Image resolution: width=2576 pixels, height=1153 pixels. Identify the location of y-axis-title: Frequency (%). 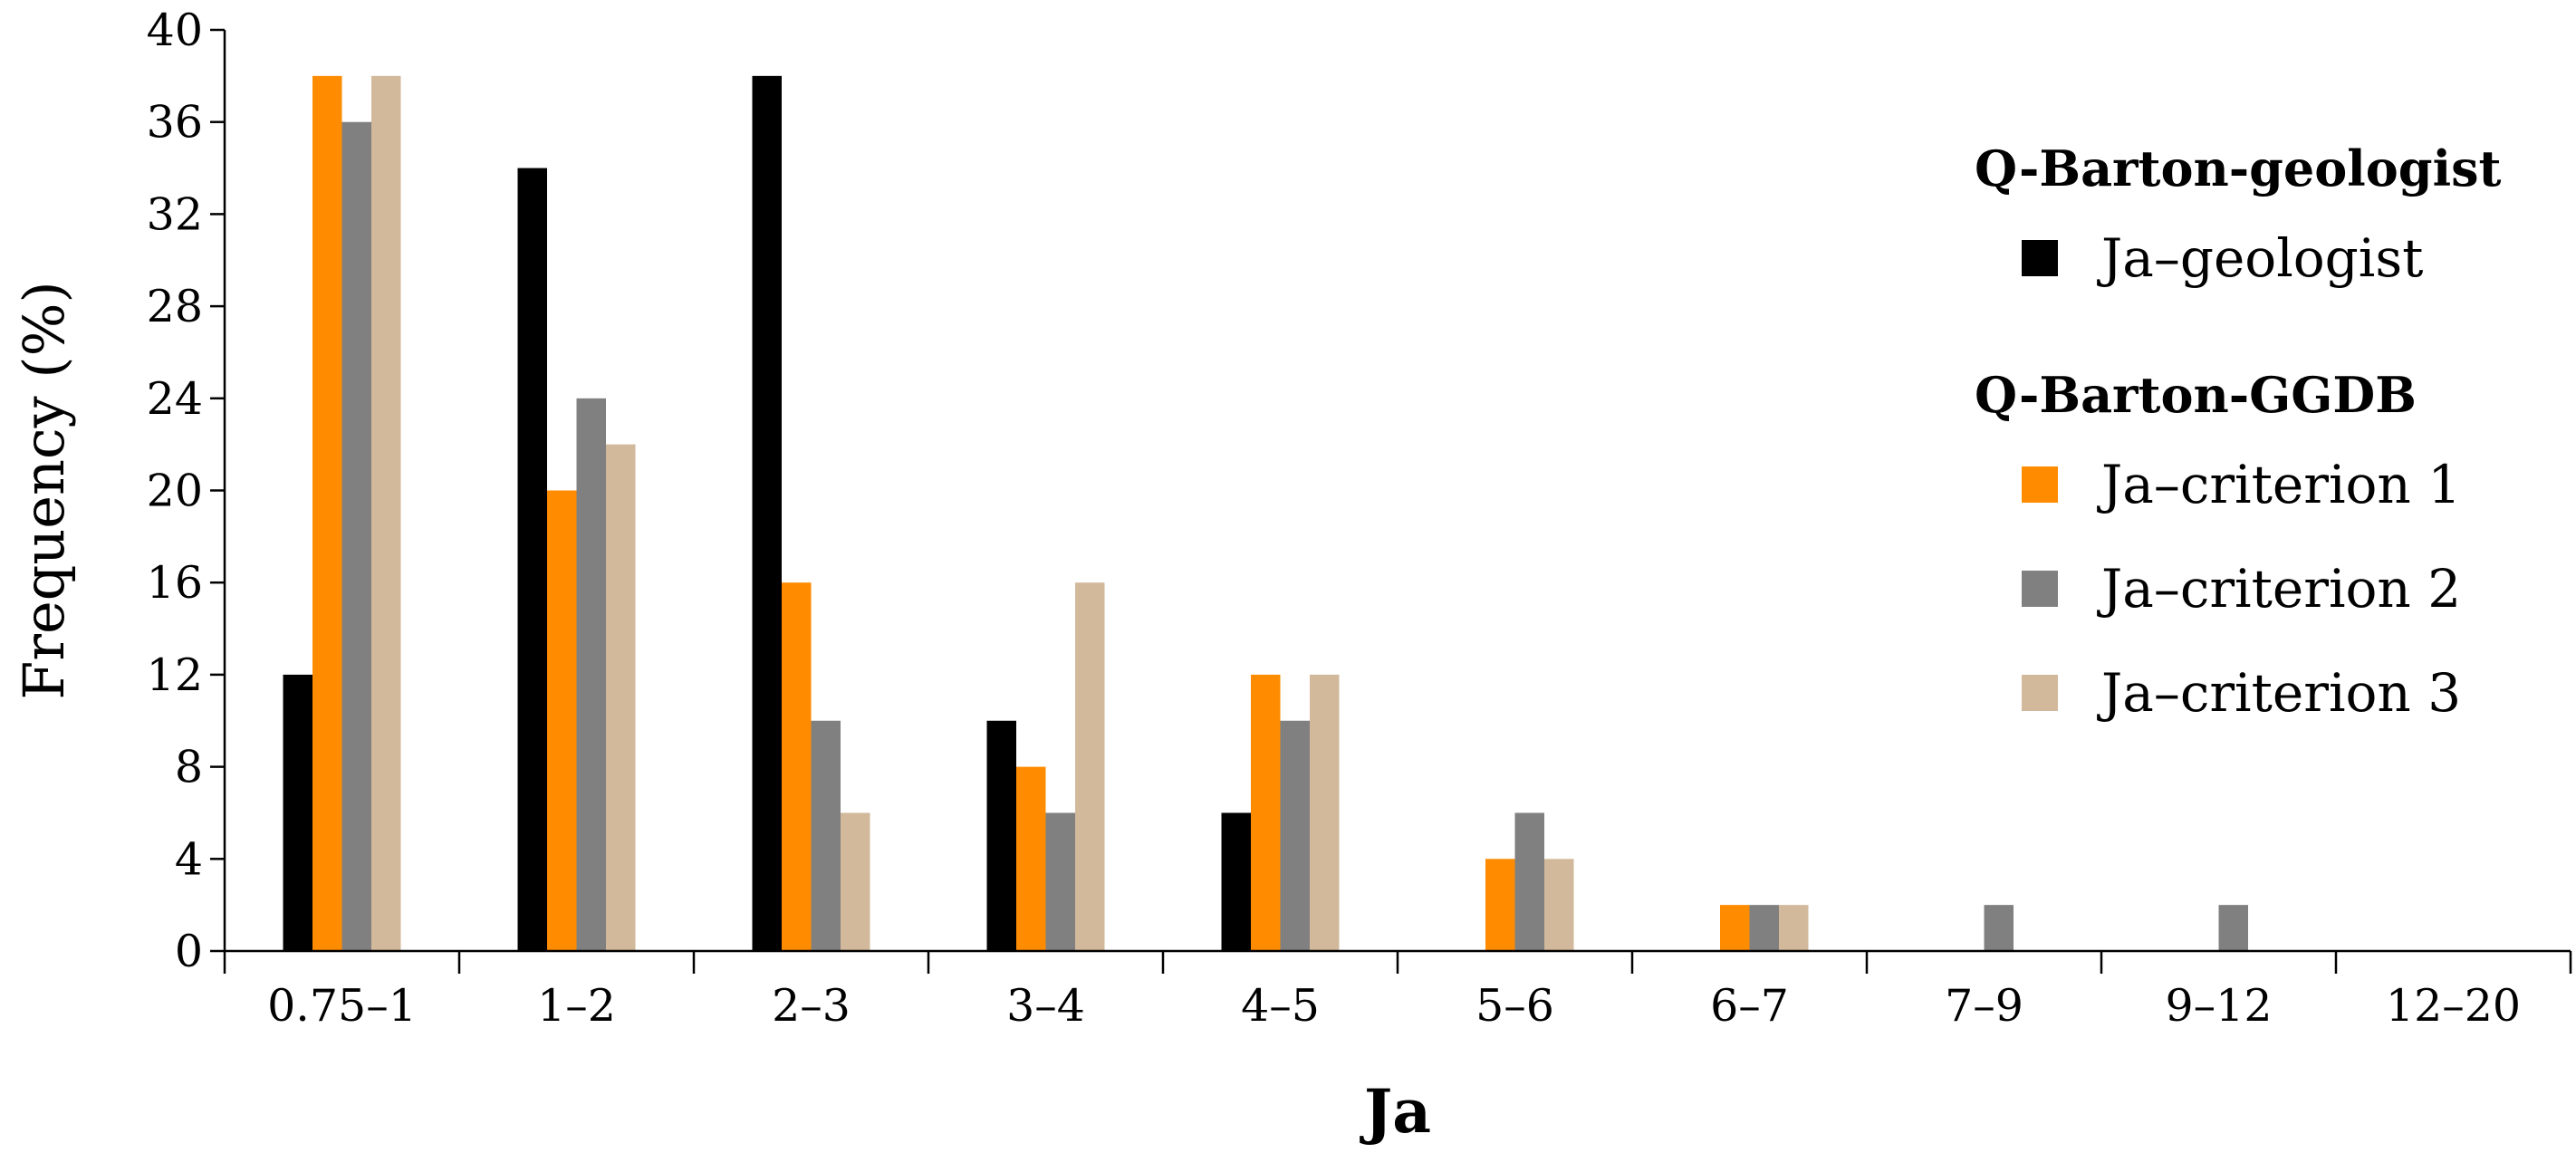
(44, 490).